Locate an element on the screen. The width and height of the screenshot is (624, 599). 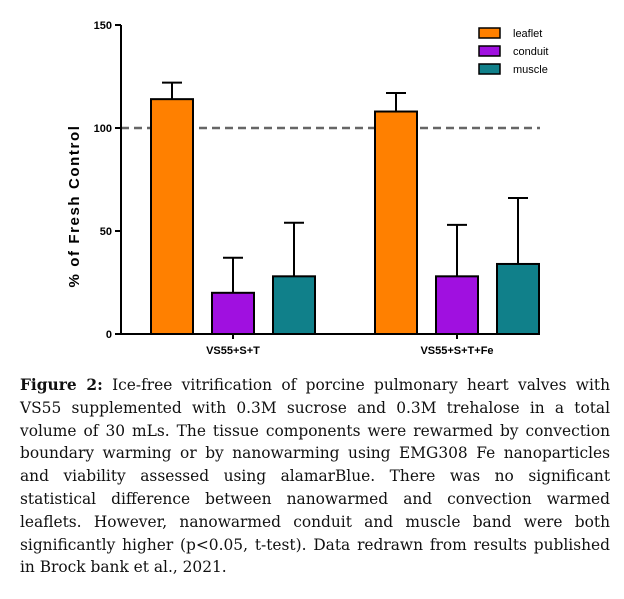
x-tick-label: VS55+S+T is located at coordinates (233, 351).